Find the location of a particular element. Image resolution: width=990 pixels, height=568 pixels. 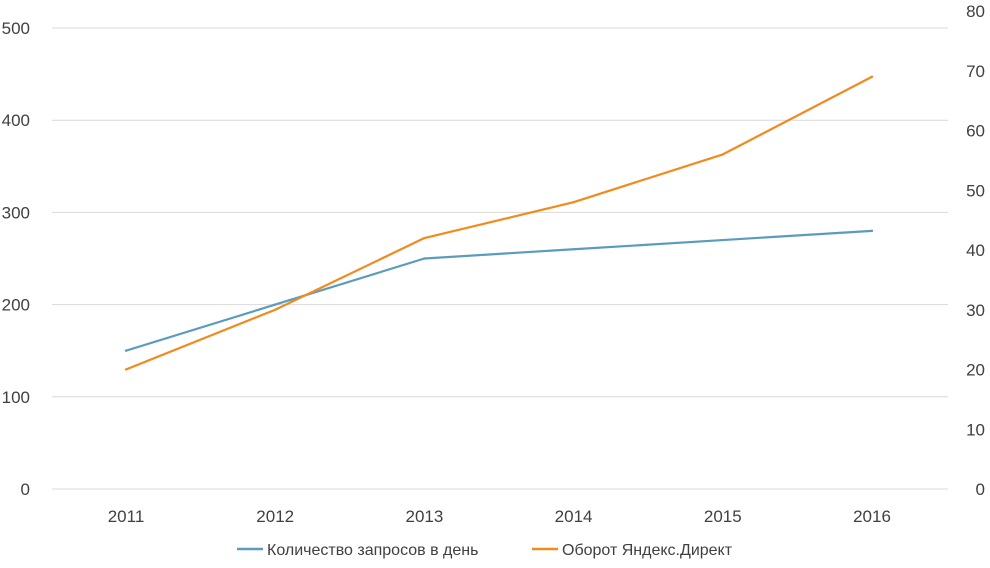

point-requests-2012 is located at coordinates (275, 304).